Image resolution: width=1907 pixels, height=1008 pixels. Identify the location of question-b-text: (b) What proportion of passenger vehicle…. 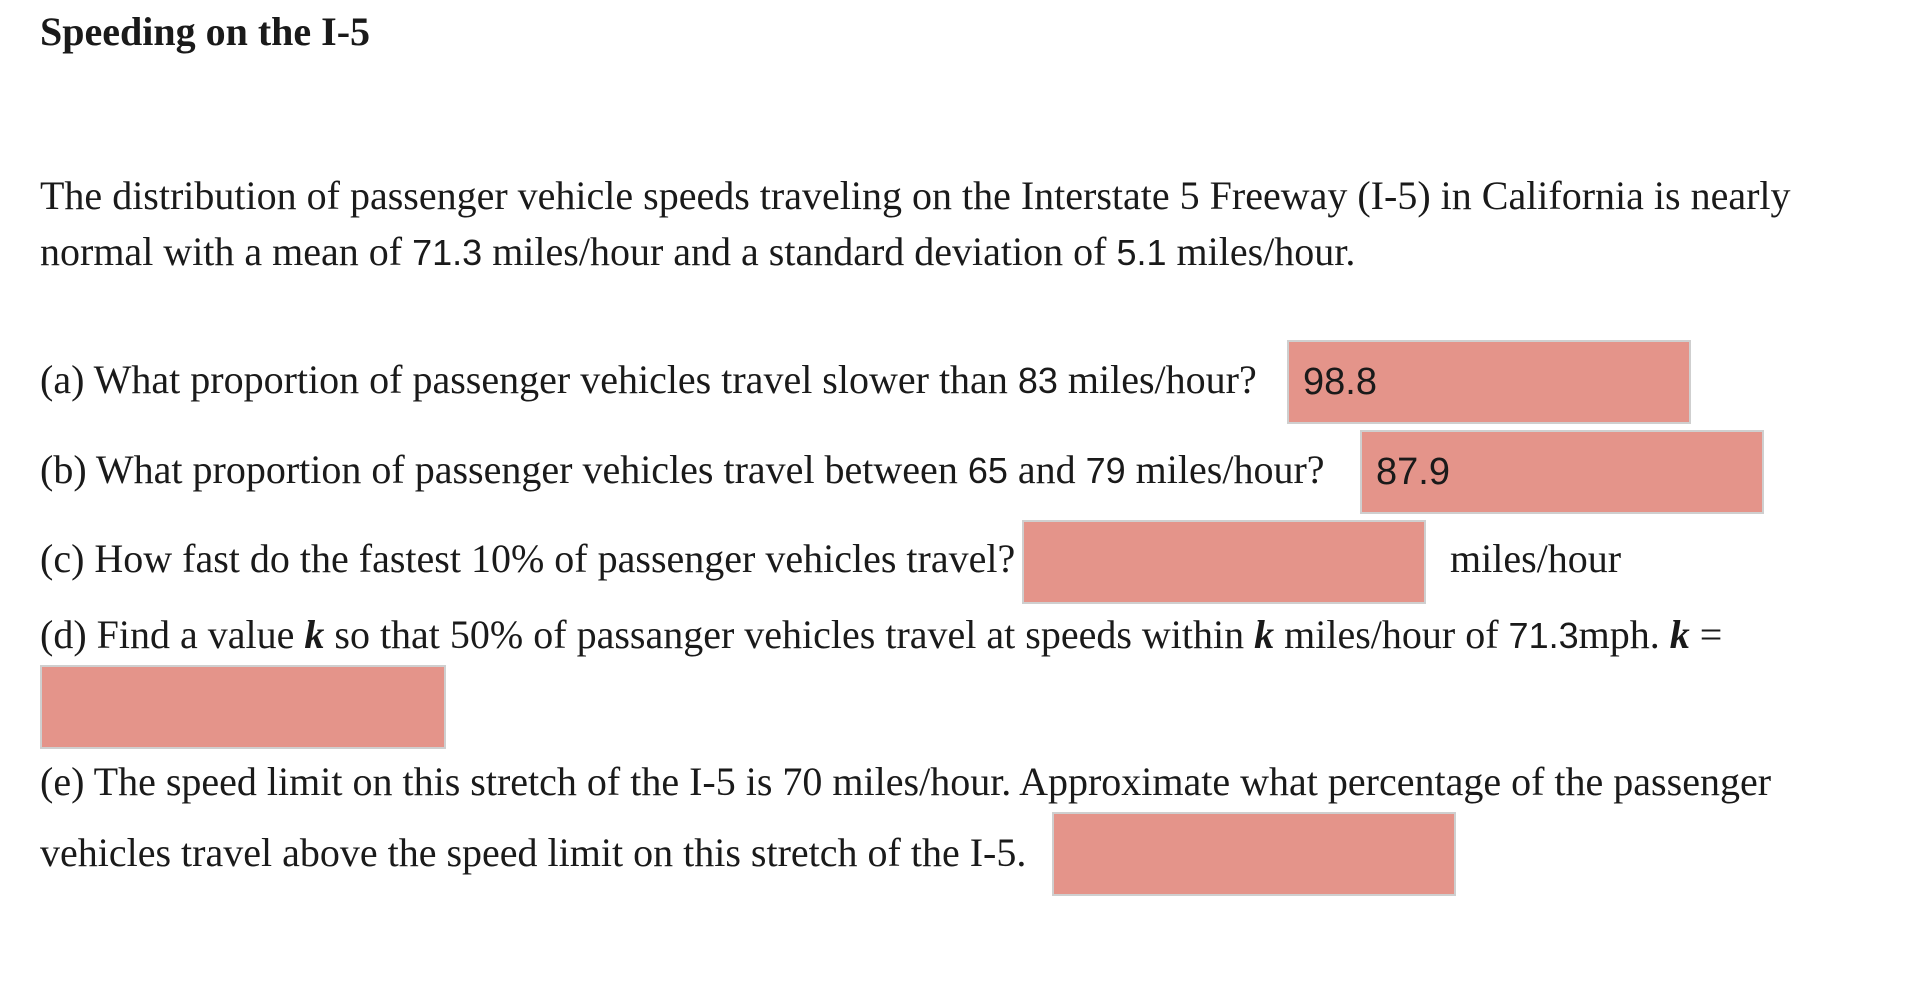
(504, 469).